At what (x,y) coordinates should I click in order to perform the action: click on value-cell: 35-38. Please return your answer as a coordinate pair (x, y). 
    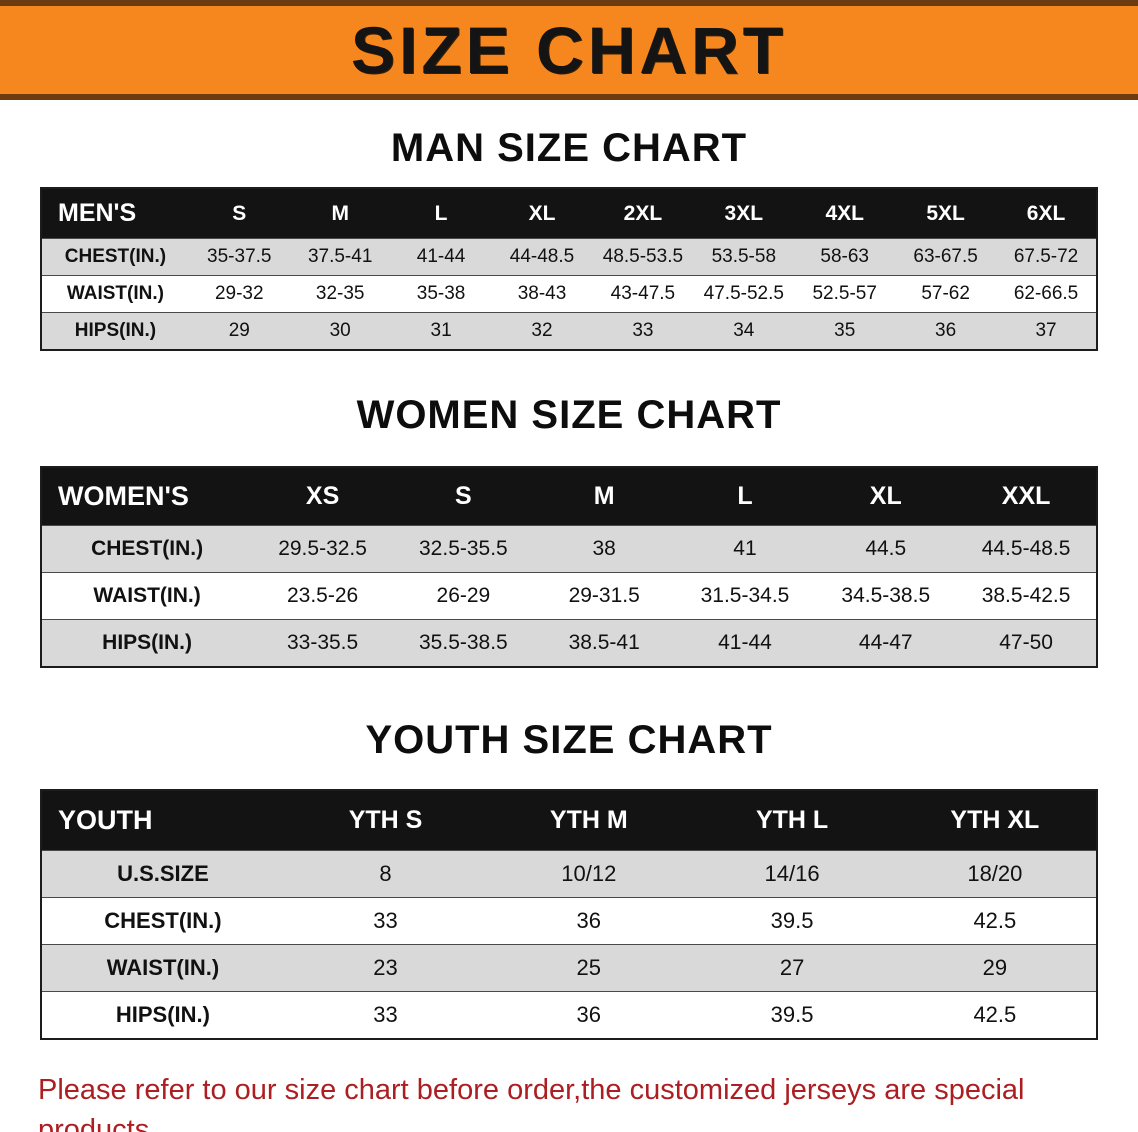
    Looking at the image, I should click on (441, 294).